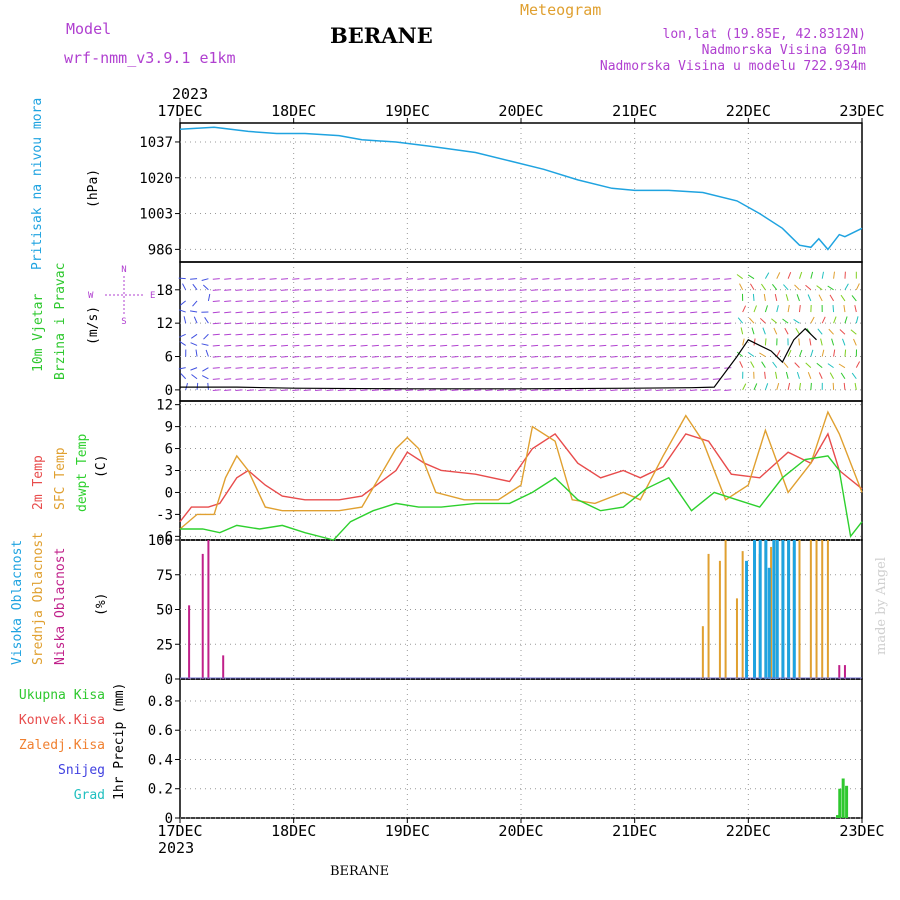 The height and width of the screenshot is (900, 900). I want to click on meteogram-label: Meteogram, so click(560, 10).